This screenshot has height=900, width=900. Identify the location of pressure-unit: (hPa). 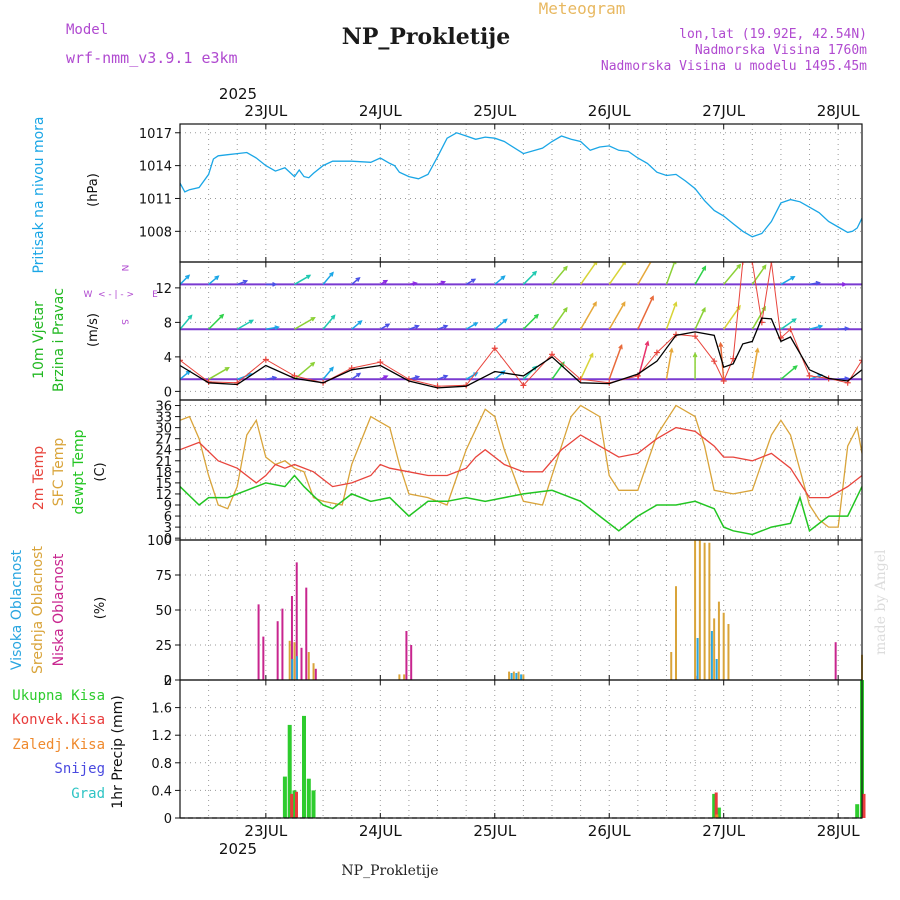
(93, 190).